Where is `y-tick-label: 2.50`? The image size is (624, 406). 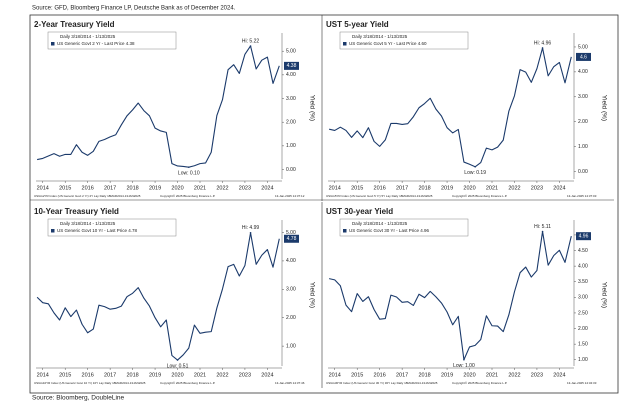 y-tick-label: 2.50 is located at coordinates (583, 313).